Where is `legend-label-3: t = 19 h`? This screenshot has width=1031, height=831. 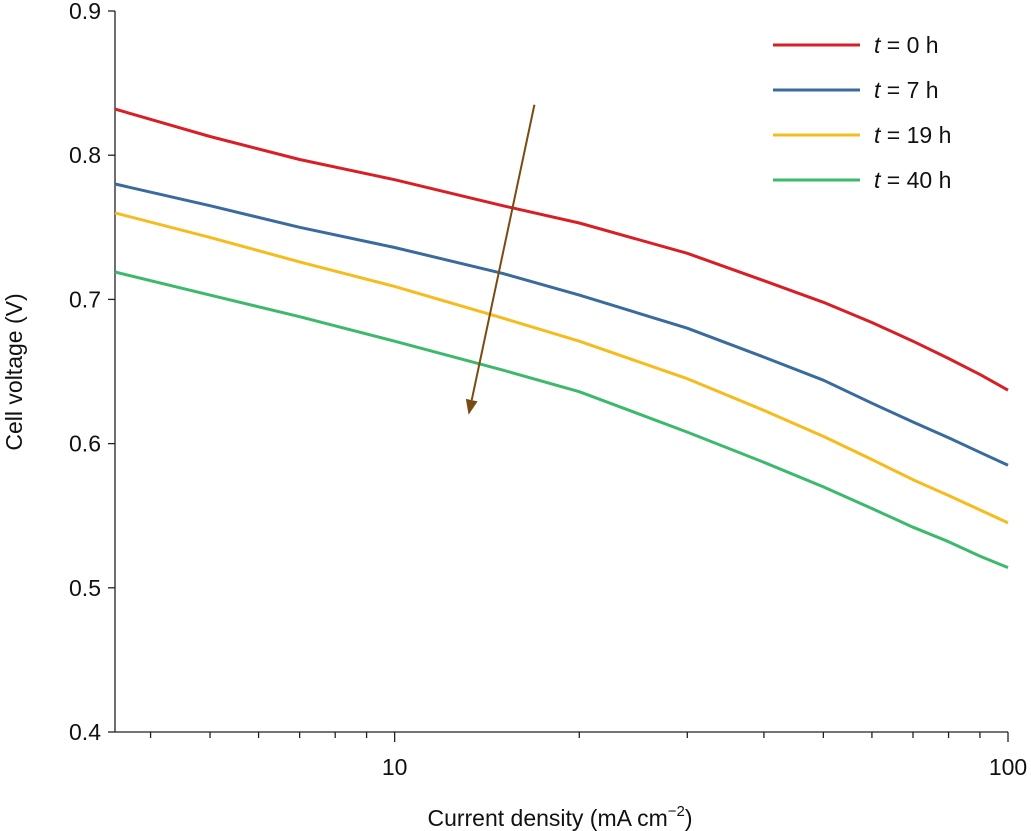
legend-label-3: t = 19 h is located at coordinates (912, 135).